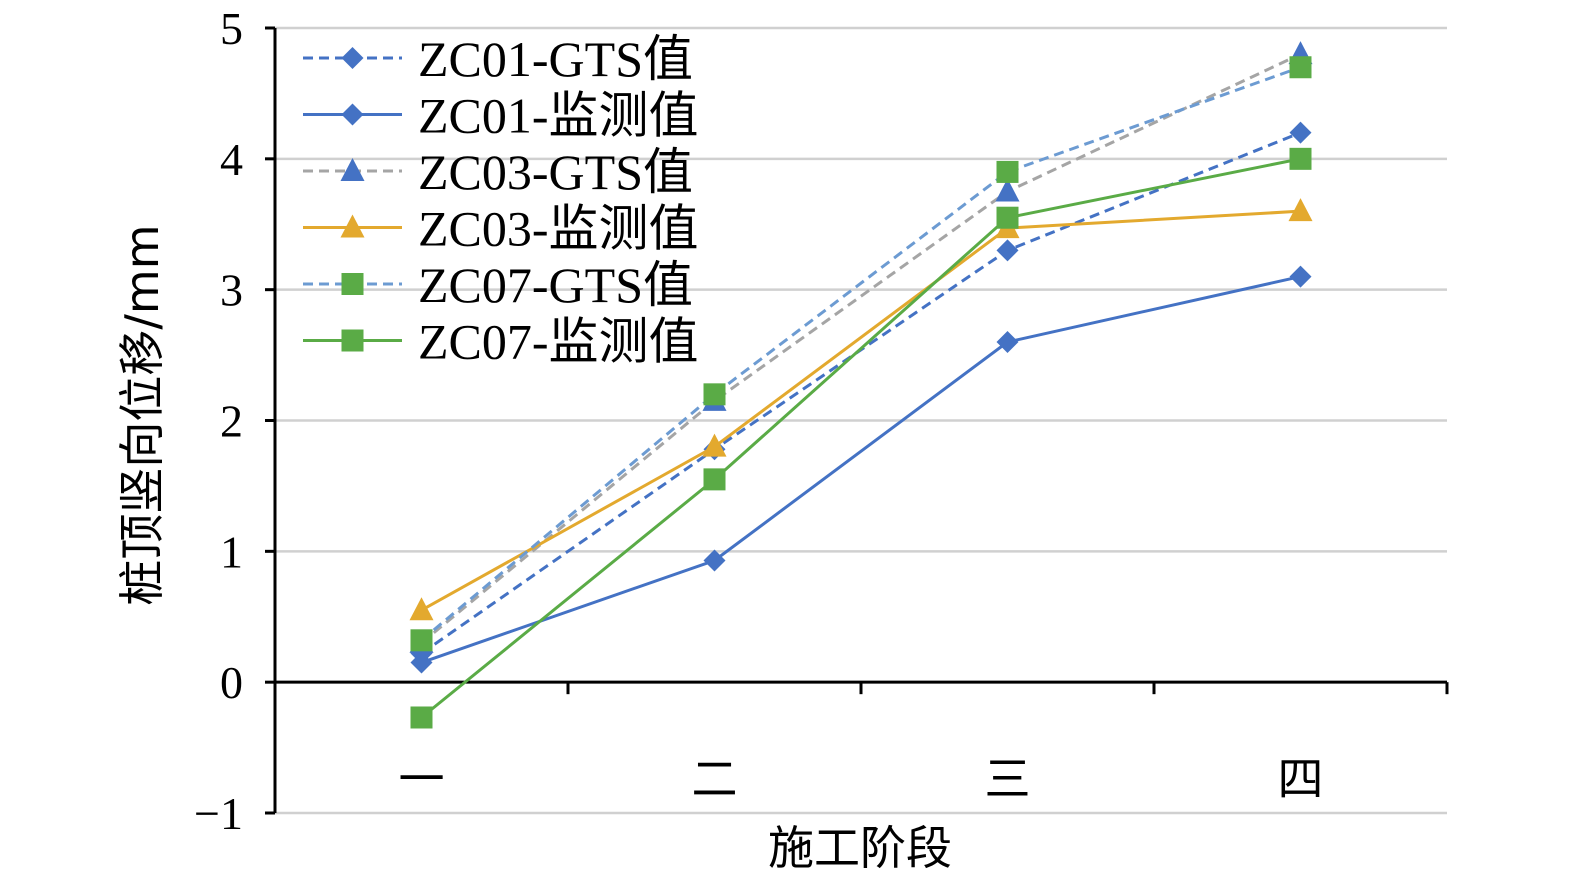 The image size is (1575, 882). I want to click on legend-label: ZC03-GTS值, so click(555, 172).